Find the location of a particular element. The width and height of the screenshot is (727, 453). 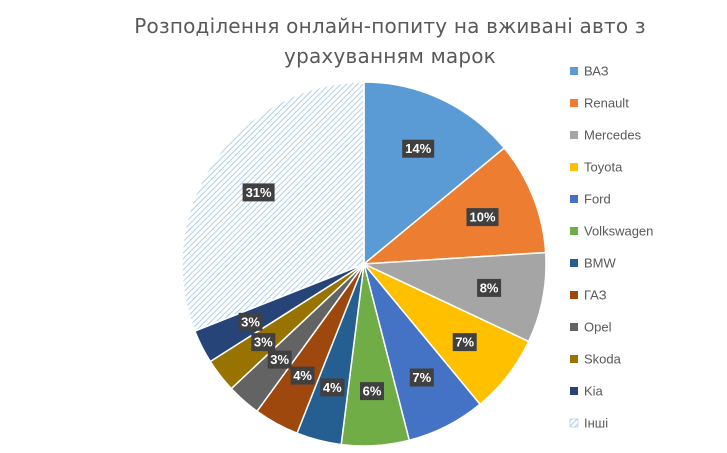

data-label-renault: 10% is located at coordinates (482, 217).